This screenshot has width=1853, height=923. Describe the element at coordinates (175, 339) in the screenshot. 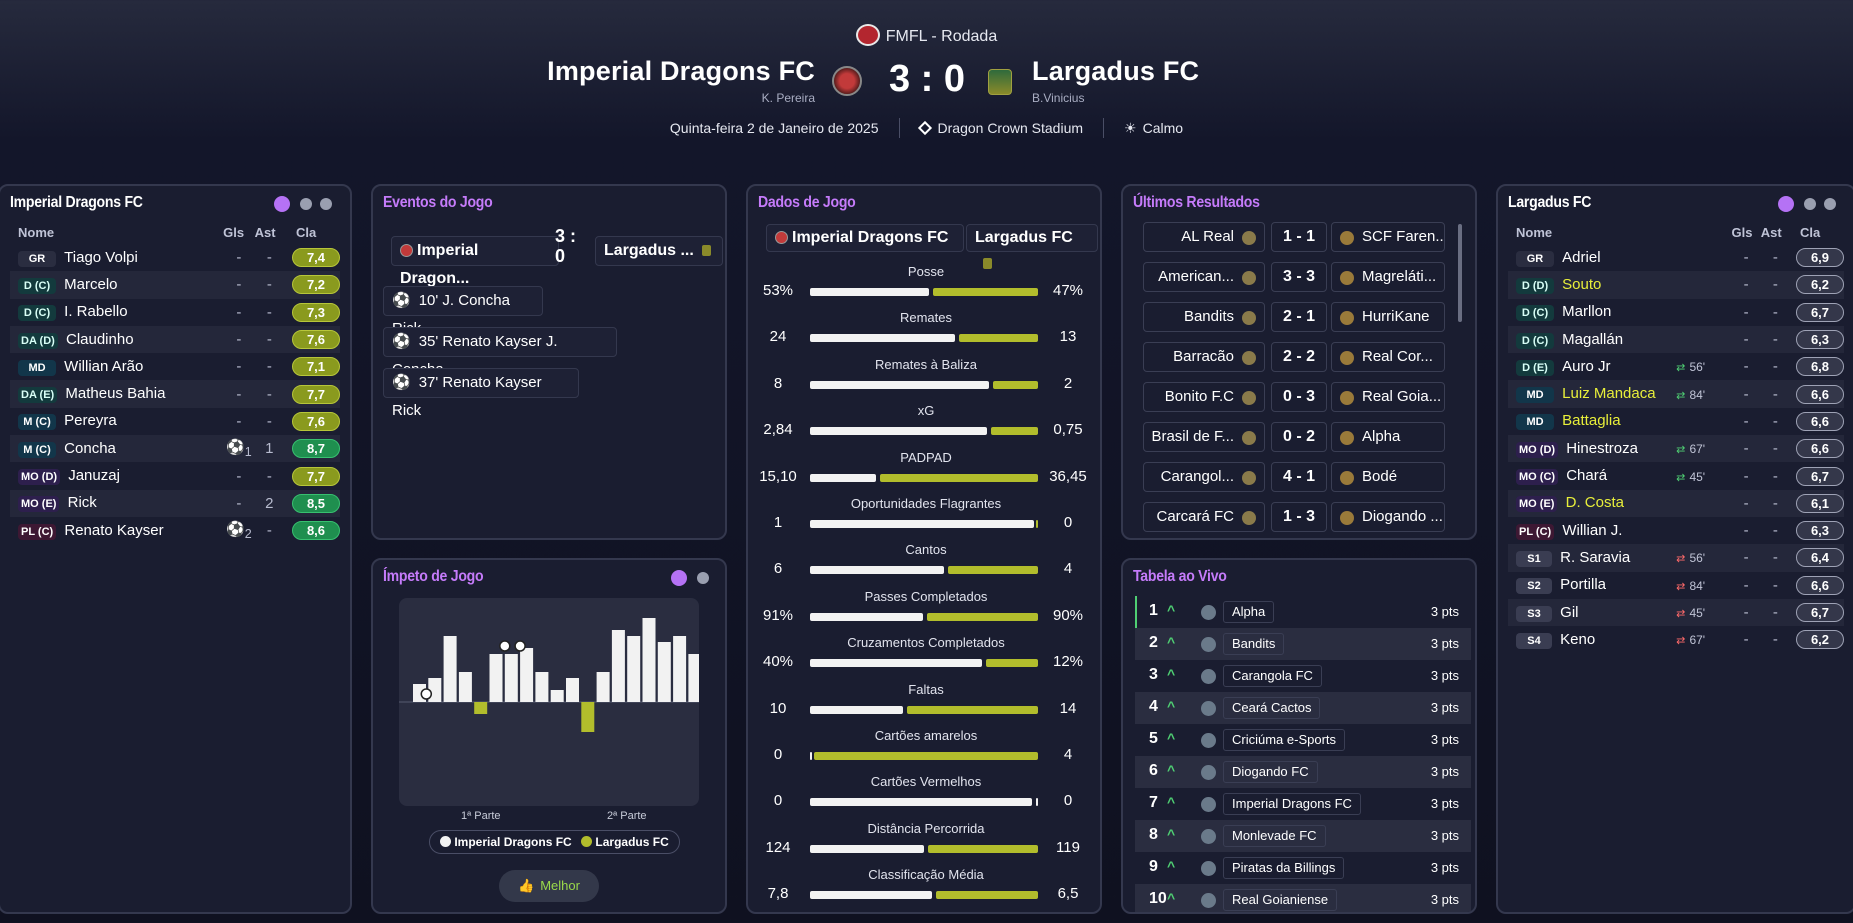

I see `player-row: DA (D) Claudinho - - 7,6` at that location.